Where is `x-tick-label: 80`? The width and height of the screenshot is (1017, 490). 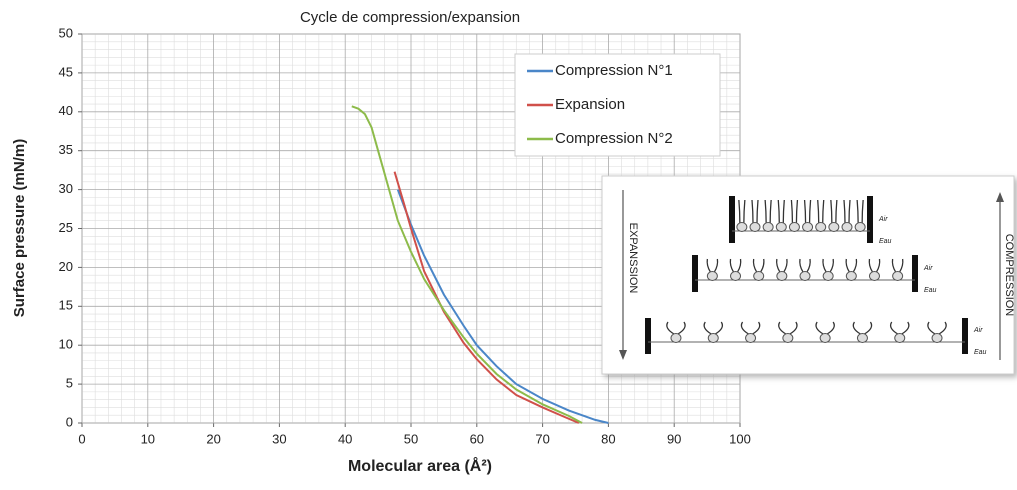 x-tick-label: 80 is located at coordinates (608, 438).